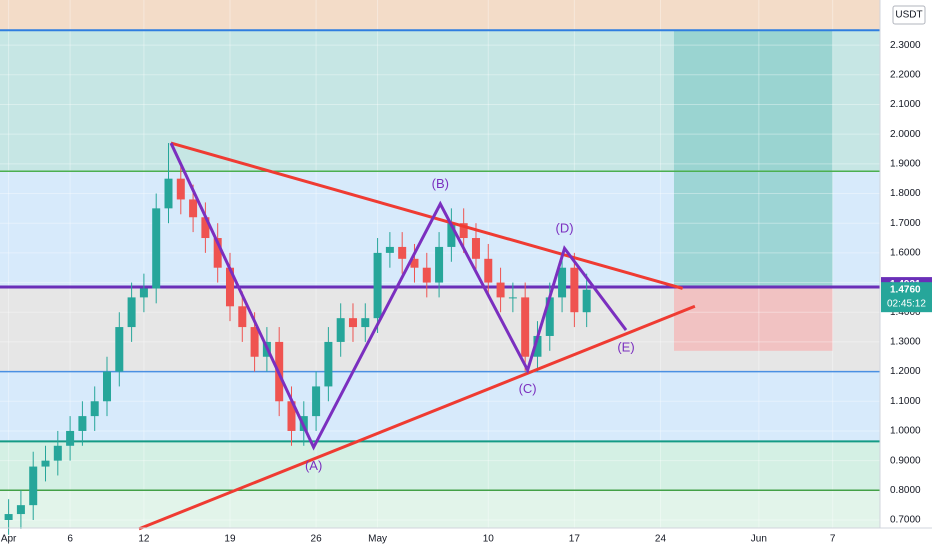 The height and width of the screenshot is (550, 932). What do you see at coordinates (230, 539) in the screenshot?
I see `x-tick-label: 19` at bounding box center [230, 539].